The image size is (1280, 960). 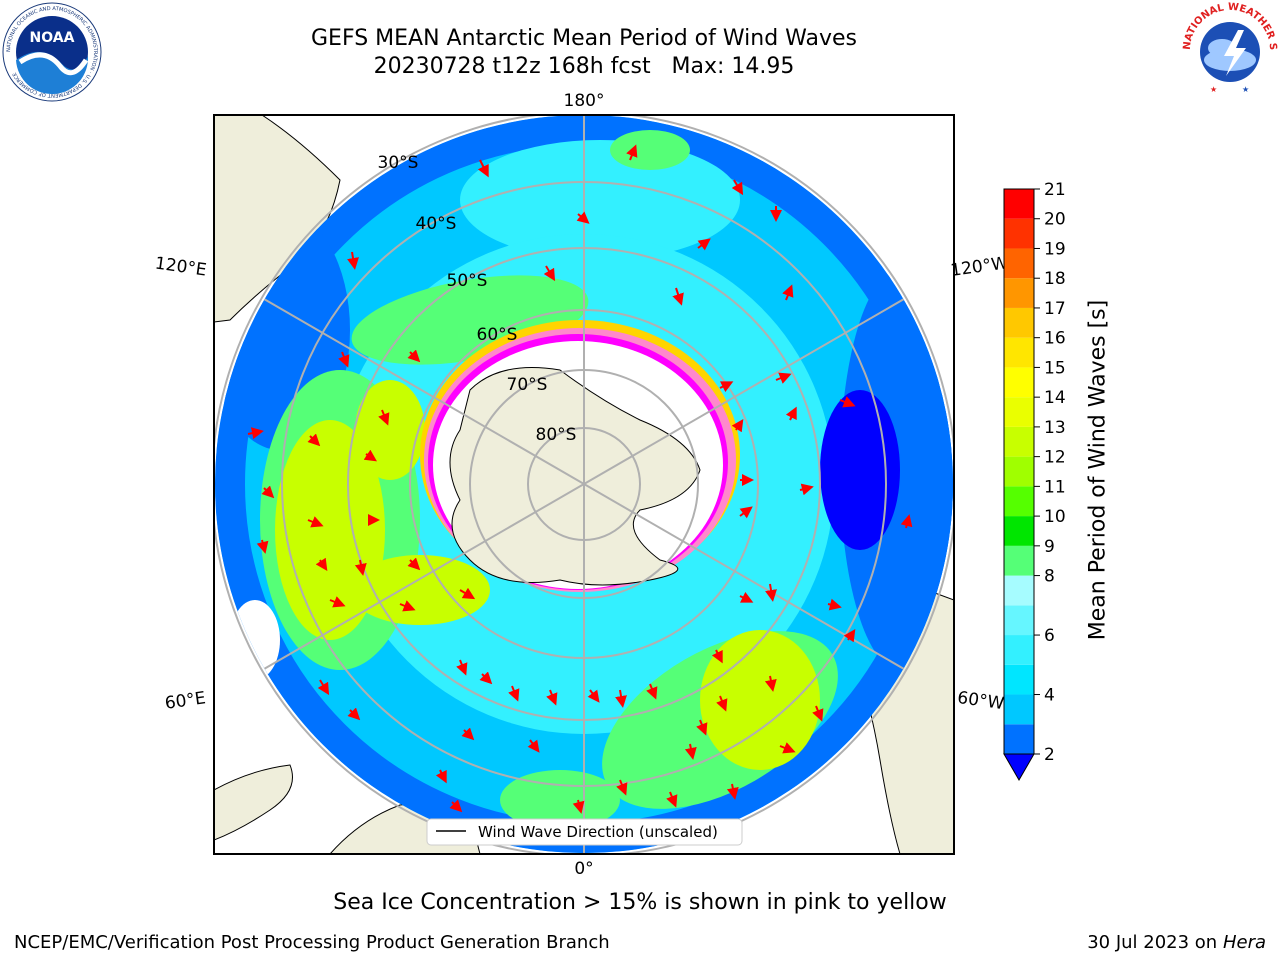 I want to click on colorbar-tick-label: 9, so click(x=1049, y=547).